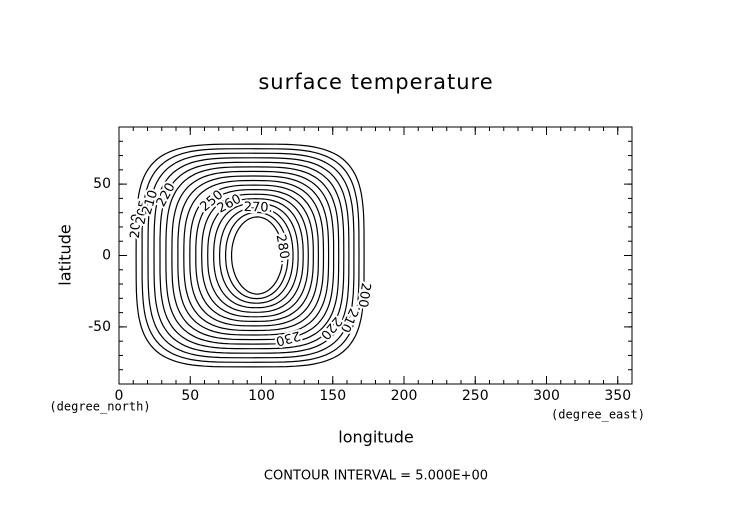 The width and height of the screenshot is (752, 532). Describe the element at coordinates (475, 396) in the screenshot. I see `x-tick-label: 250` at that location.